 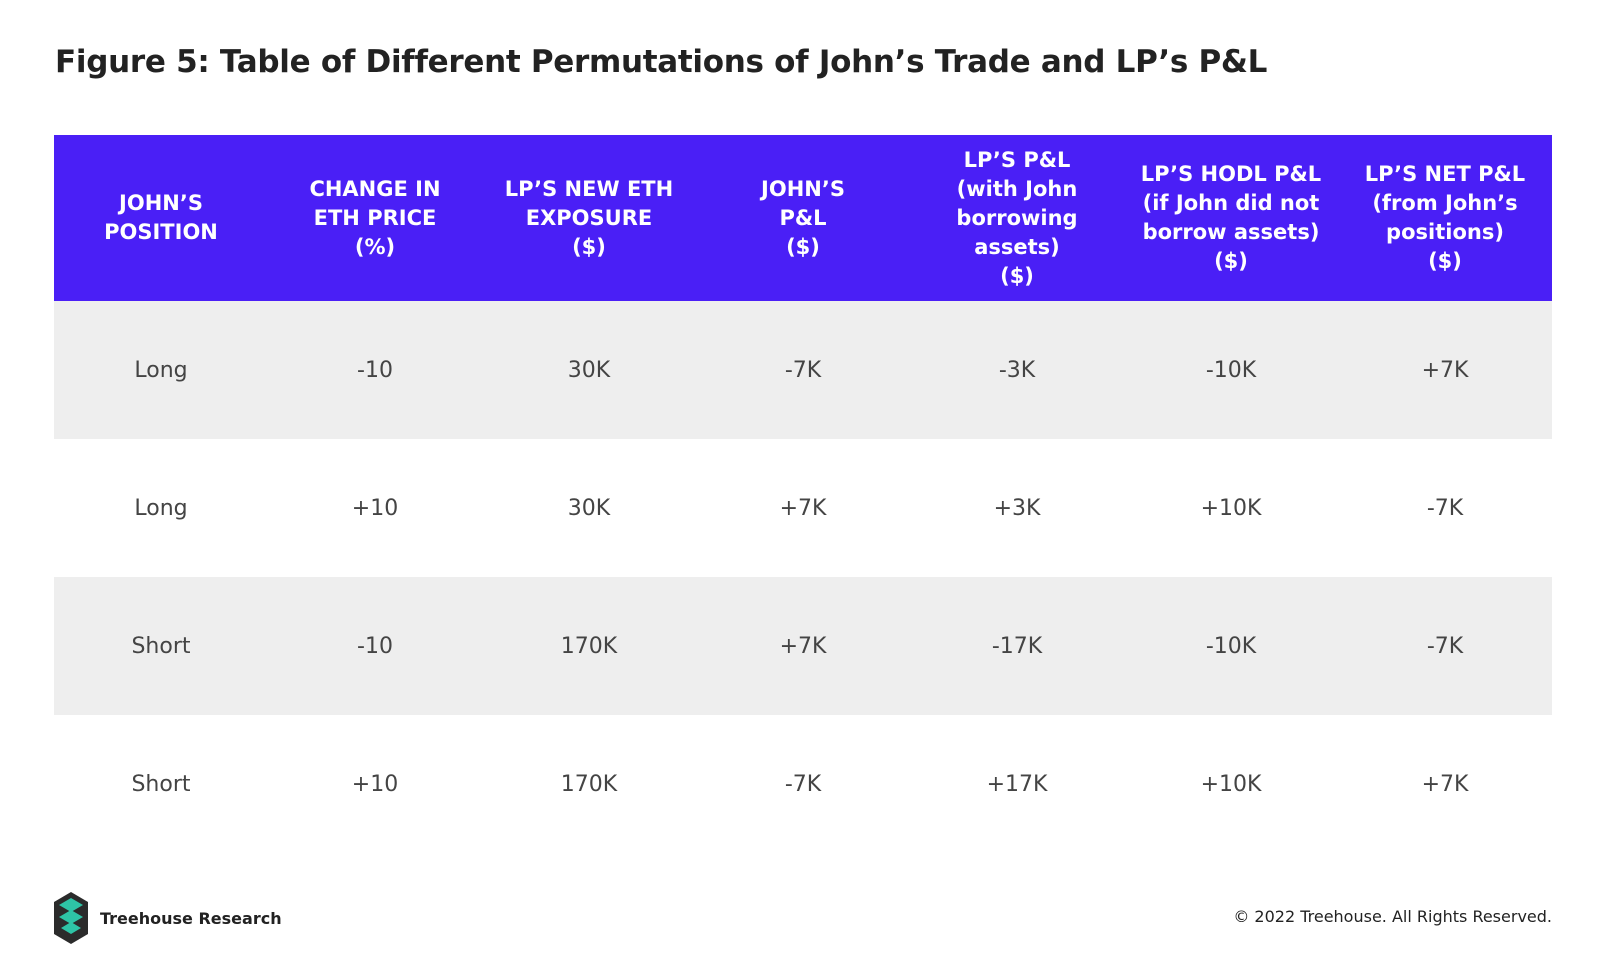 I want to click on header-johns-position: JOHN’S POSITION, so click(x=161, y=218).